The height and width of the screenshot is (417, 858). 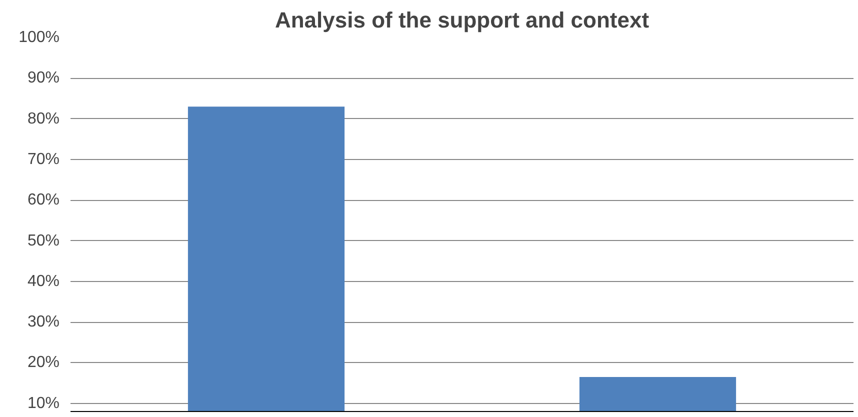 I want to click on y-tick-label: 20%, so click(x=43, y=363).